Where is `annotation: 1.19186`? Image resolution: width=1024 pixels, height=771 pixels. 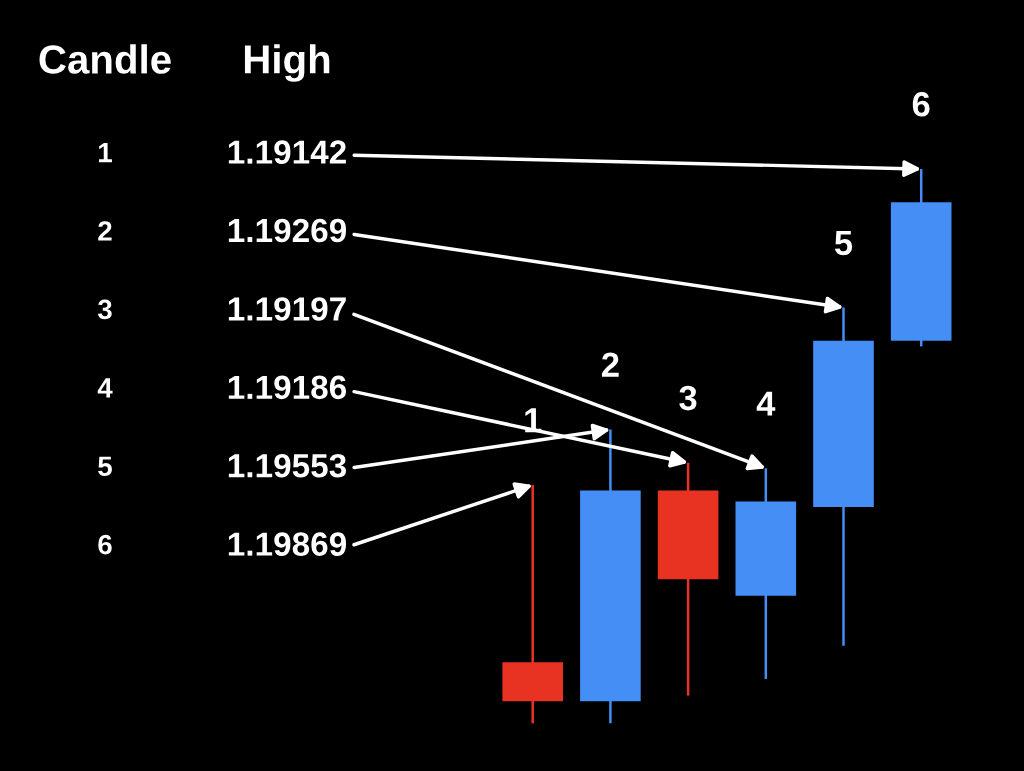 annotation: 1.19186 is located at coordinates (287, 387).